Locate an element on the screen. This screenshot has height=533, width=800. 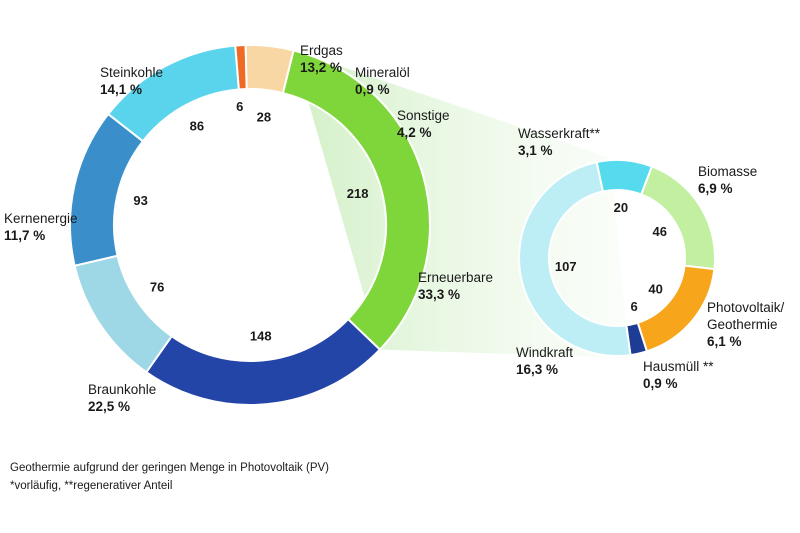
value-photovoltaik-geothermie: 40 is located at coordinates (655, 289).